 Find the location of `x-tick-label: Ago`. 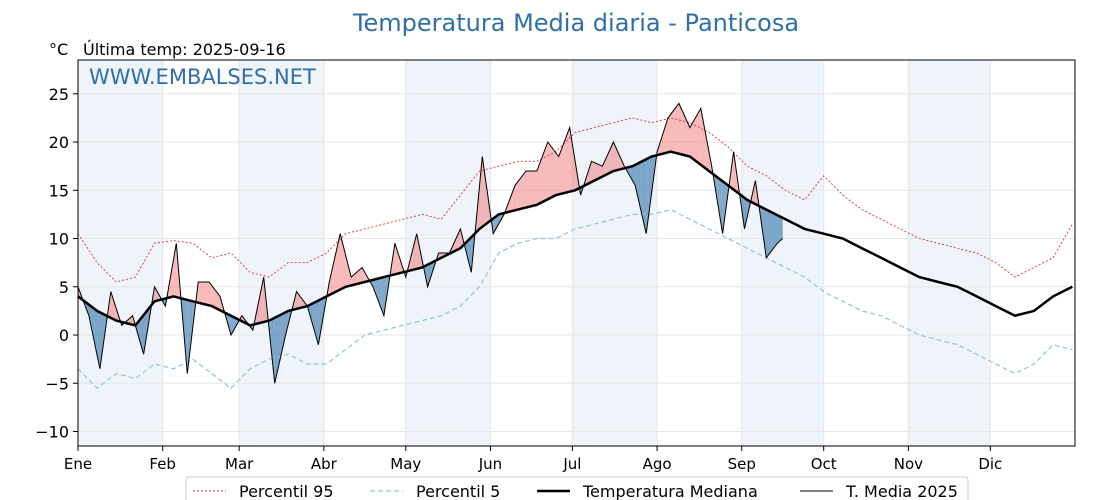

x-tick-label: Ago is located at coordinates (657, 464).